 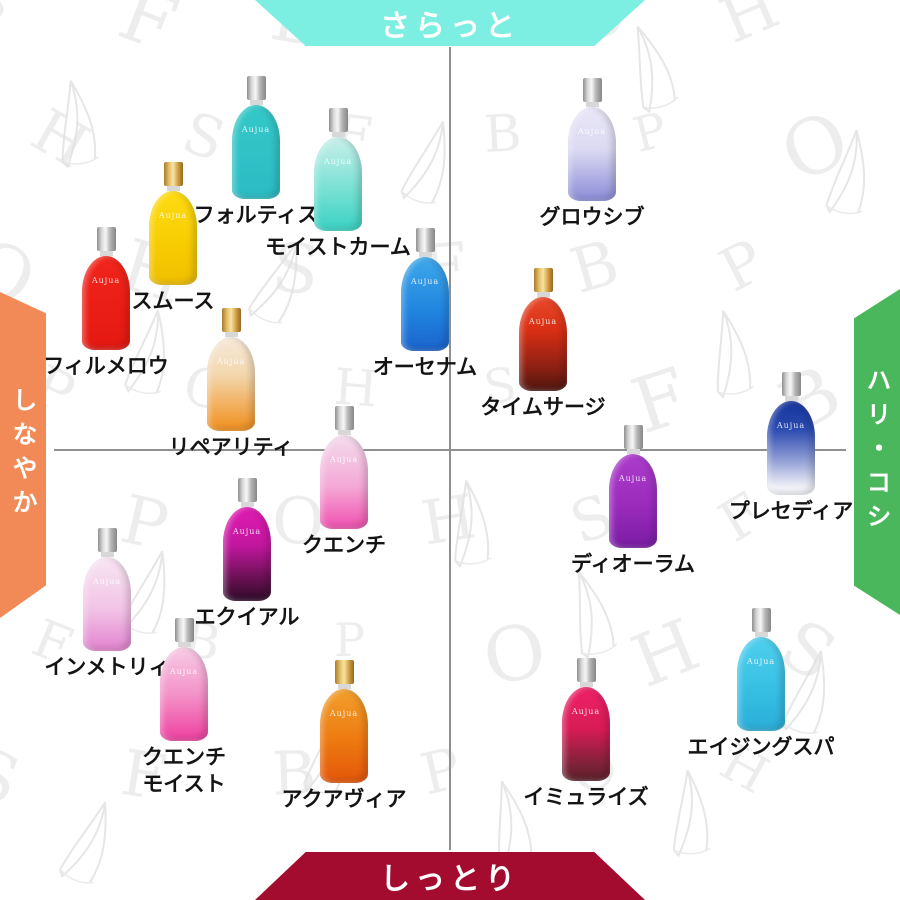 I want to click on top-axis-banner: さらっと, so click(x=450, y=23).